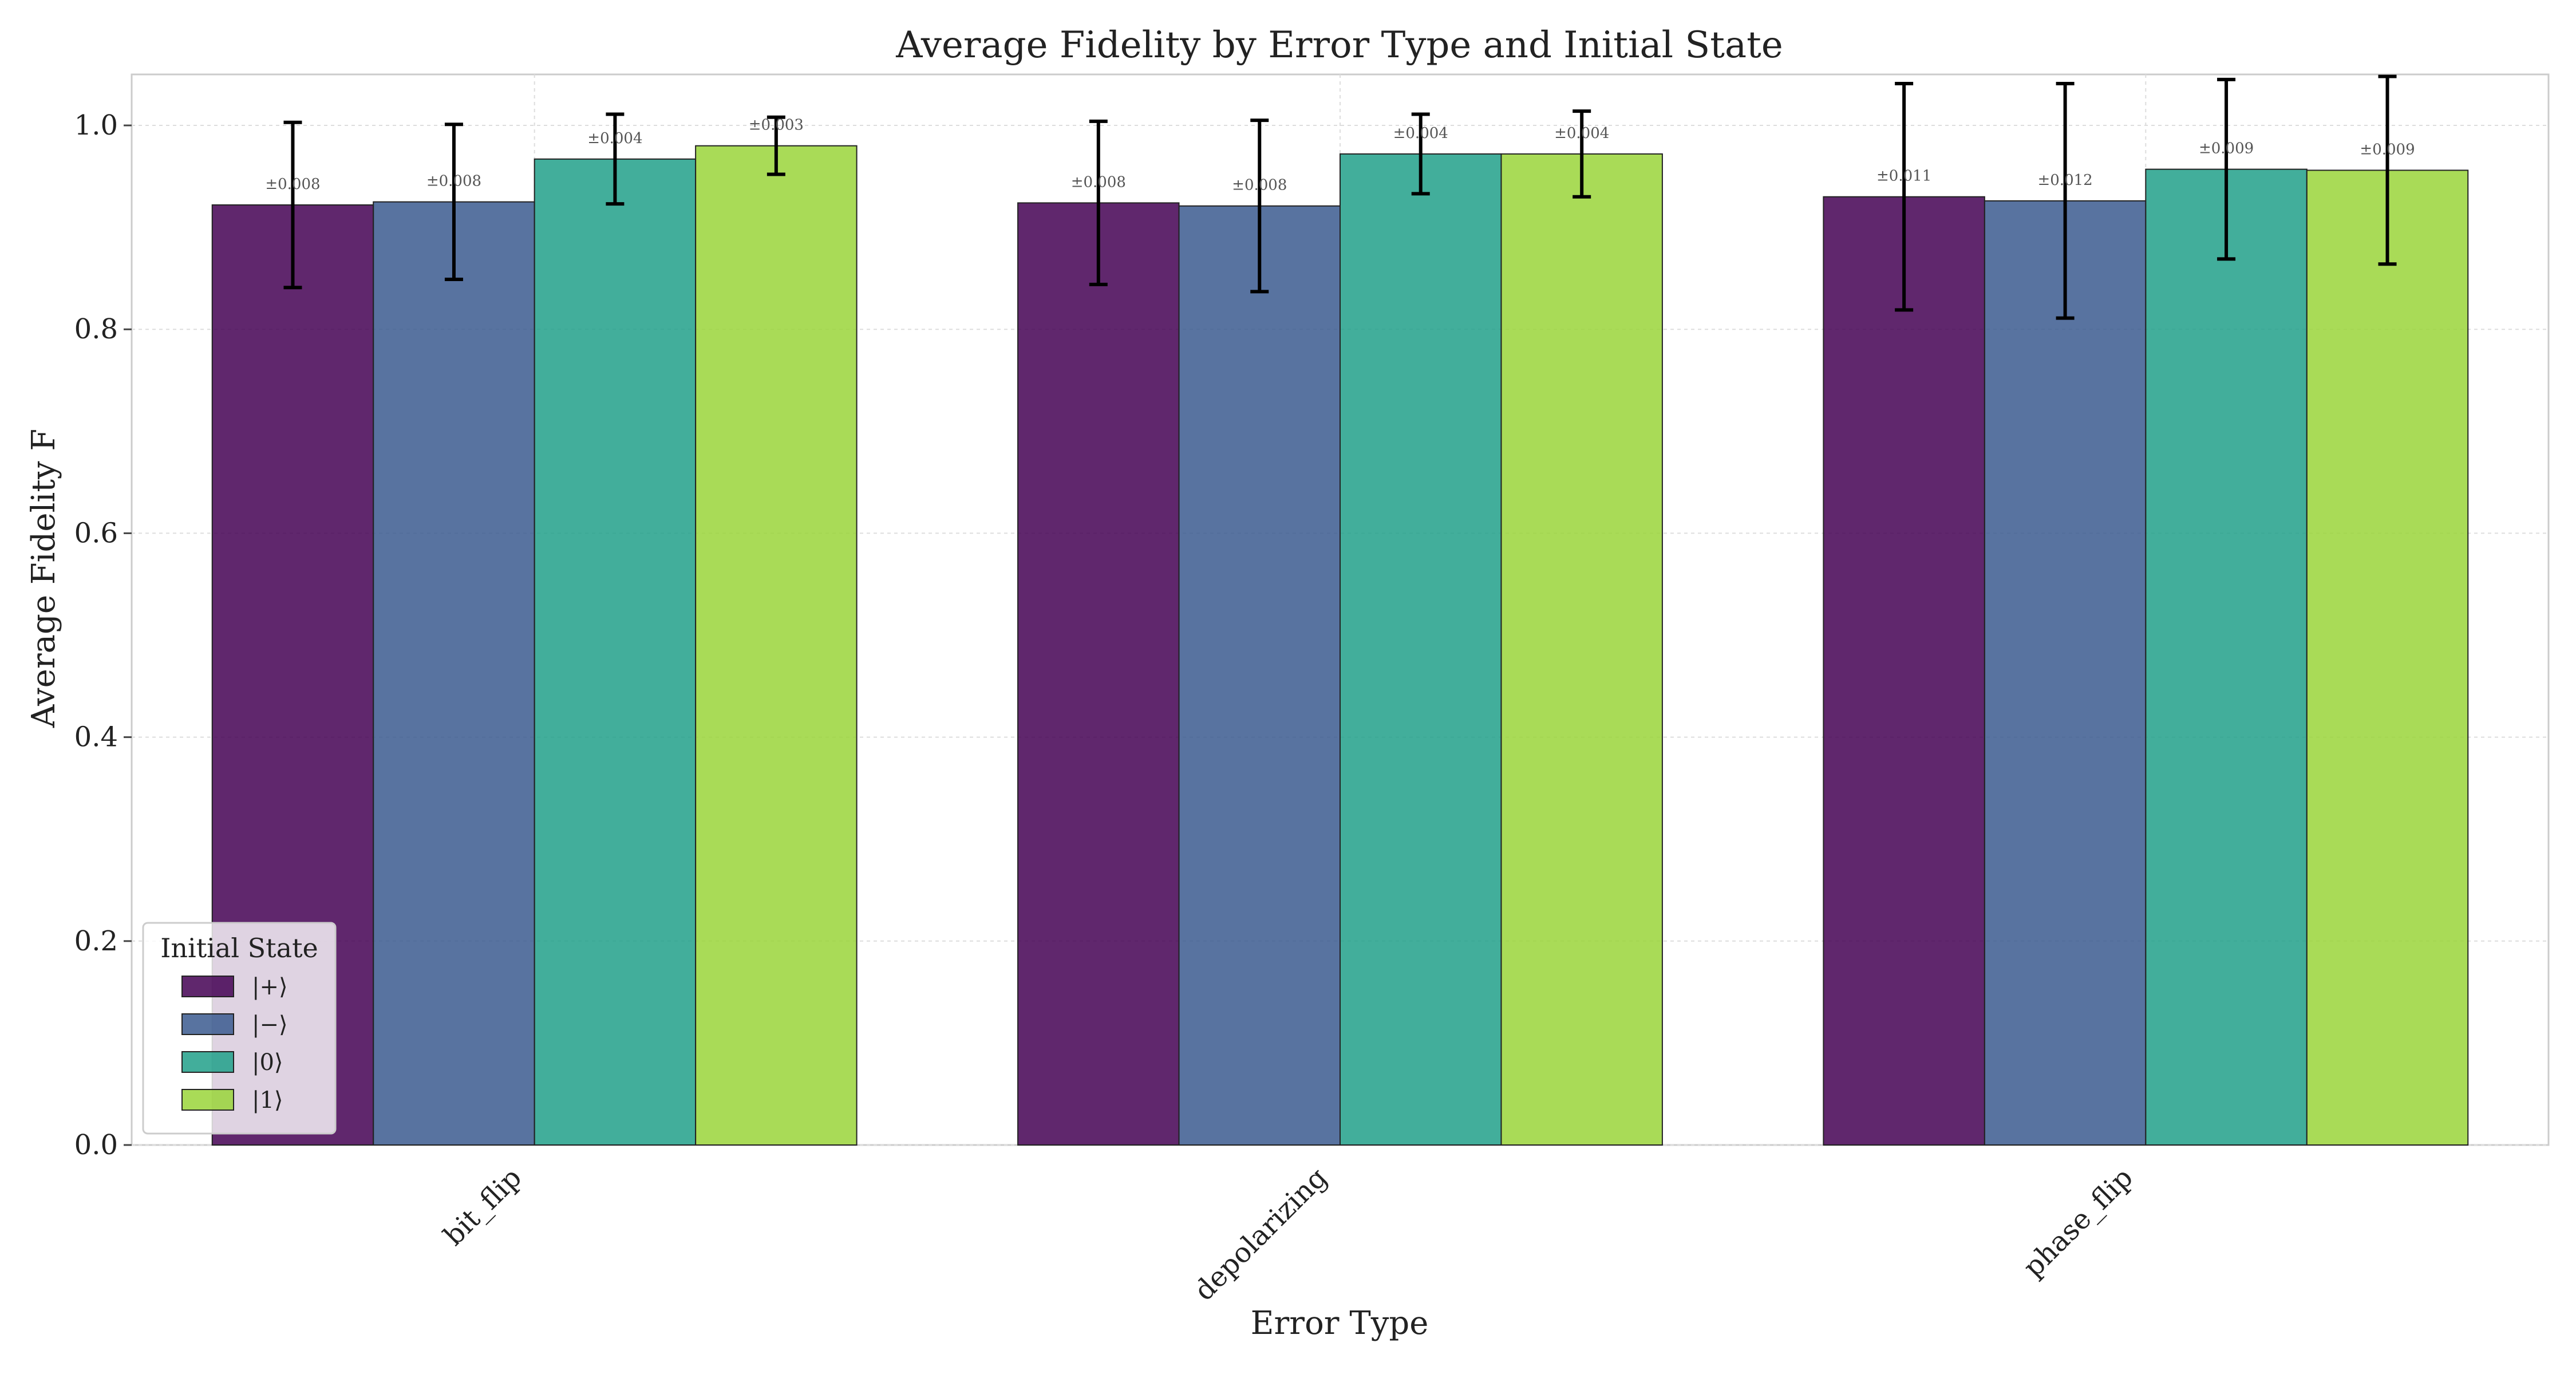  Describe the element at coordinates (96, 737) in the screenshot. I see `y-tick-label: 0.4` at that location.